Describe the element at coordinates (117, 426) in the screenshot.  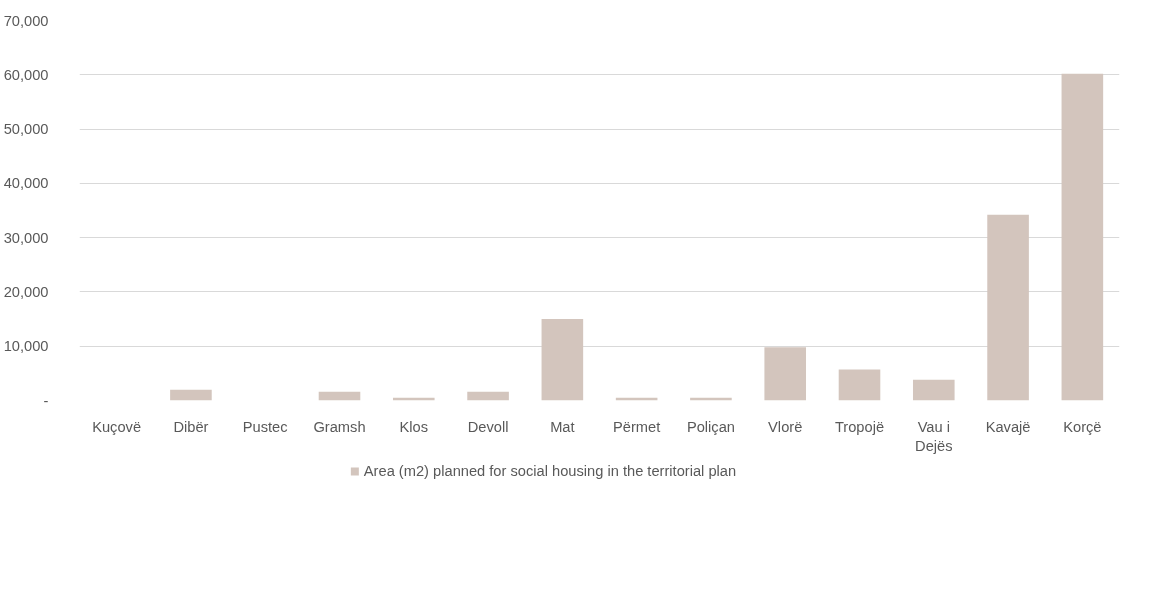
I see `x-tick-label: Kuçovë` at that location.